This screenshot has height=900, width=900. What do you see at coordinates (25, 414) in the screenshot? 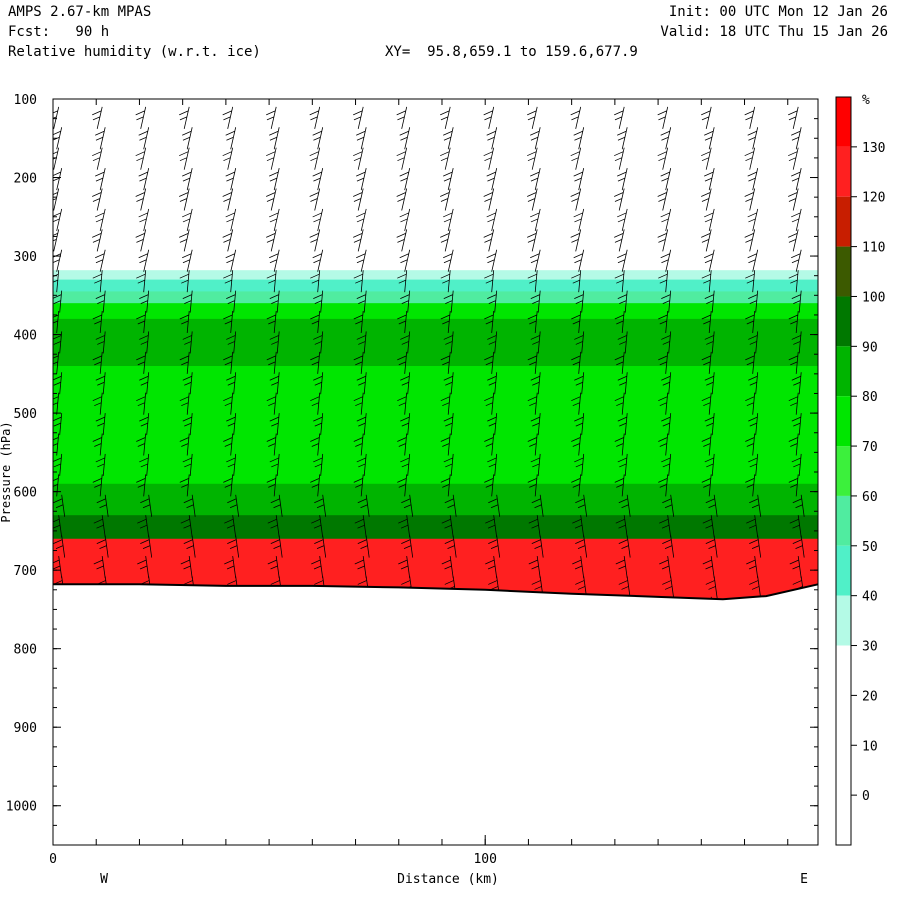
I see `y-tick-label-500: 500` at bounding box center [25, 414].